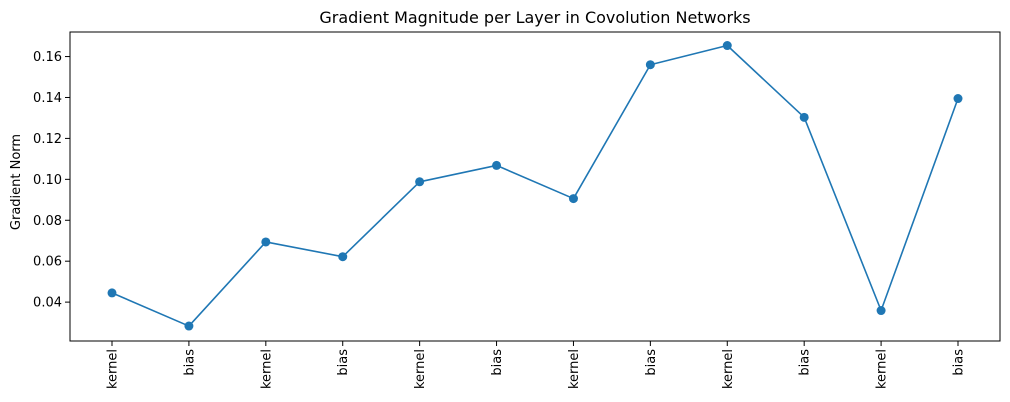 Image resolution: width=1010 pixels, height=402 pixels. What do you see at coordinates (47, 57) in the screenshot?
I see `y-tick-label: 0.16` at bounding box center [47, 57].